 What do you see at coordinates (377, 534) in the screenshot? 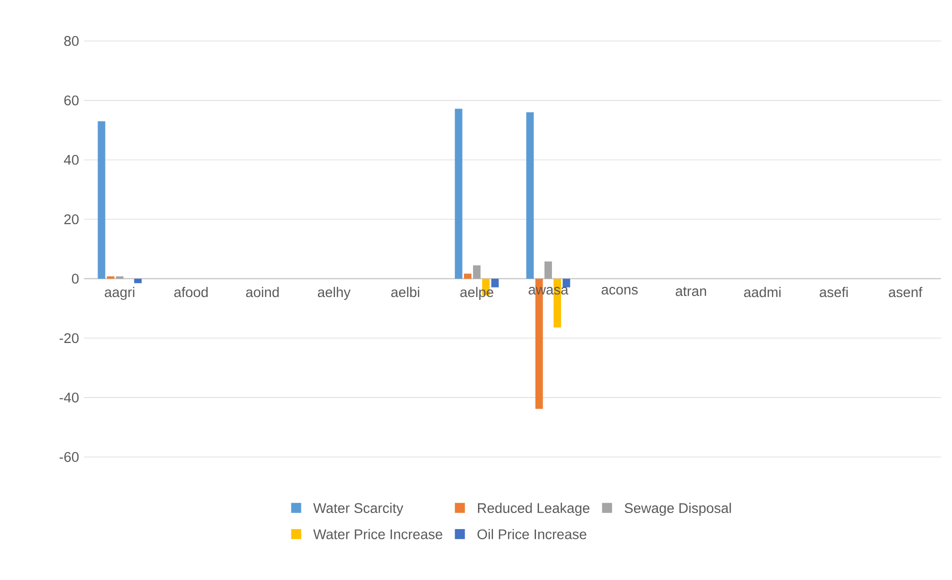
I see `legend-label: Water Price Increase` at bounding box center [377, 534].